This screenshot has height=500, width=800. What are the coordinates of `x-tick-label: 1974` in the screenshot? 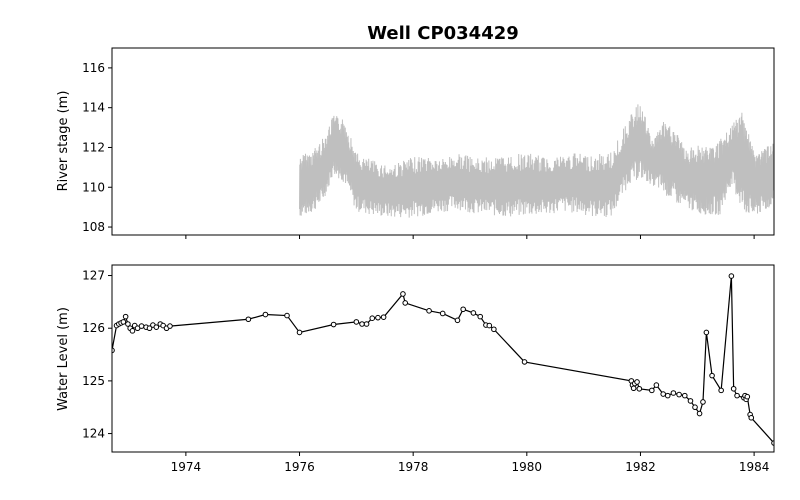 It's located at (186, 467).